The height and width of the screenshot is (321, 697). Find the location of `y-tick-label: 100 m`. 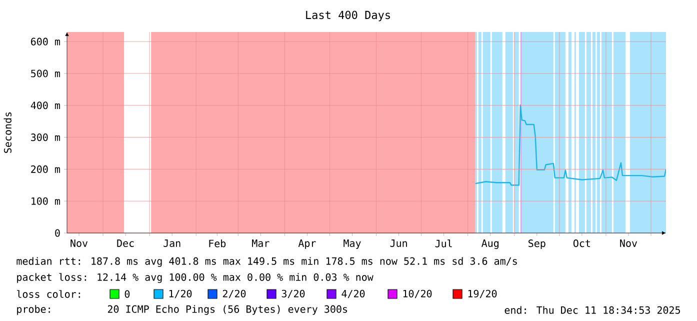

y-tick-label: 100 m is located at coordinates (46, 201).